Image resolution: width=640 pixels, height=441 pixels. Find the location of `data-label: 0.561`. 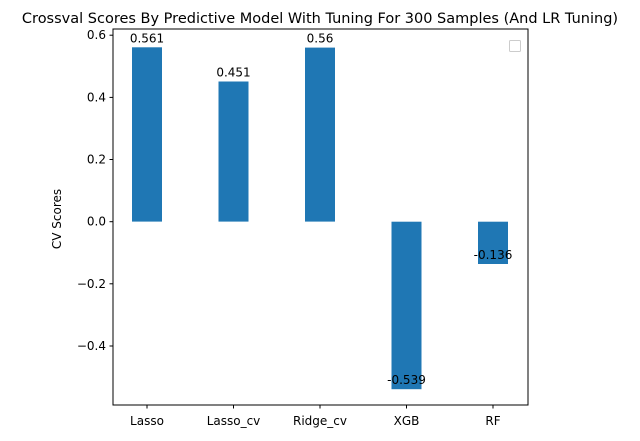

data-label: 0.561 is located at coordinates (147, 38).